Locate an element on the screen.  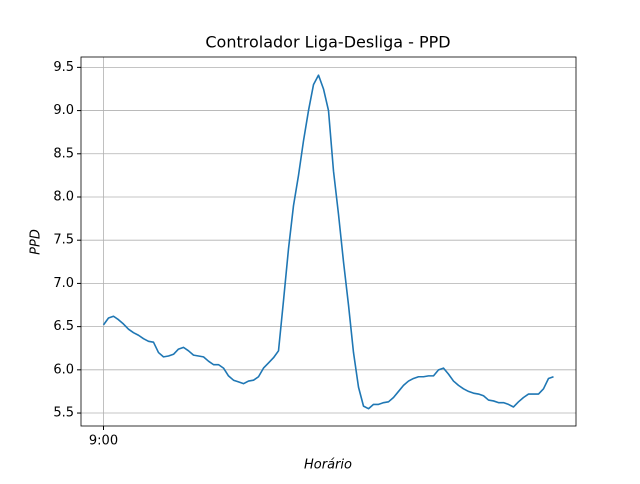
y-axis-label: PPD is located at coordinates (36, 242).